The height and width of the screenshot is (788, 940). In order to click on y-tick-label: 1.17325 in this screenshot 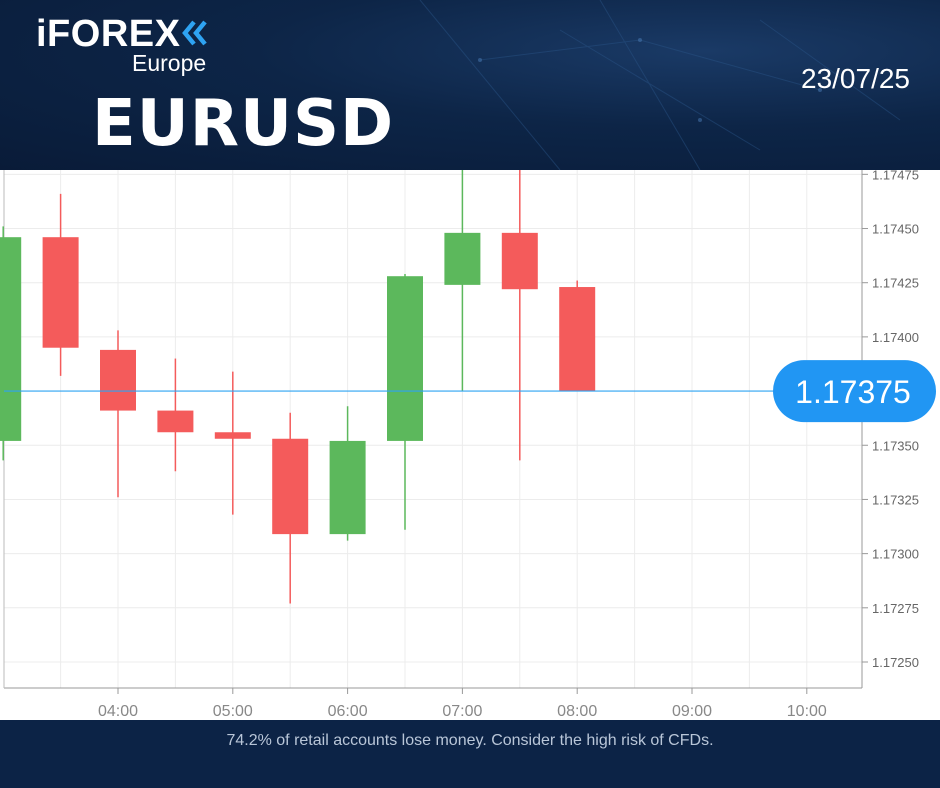, I will do `click(895, 499)`.